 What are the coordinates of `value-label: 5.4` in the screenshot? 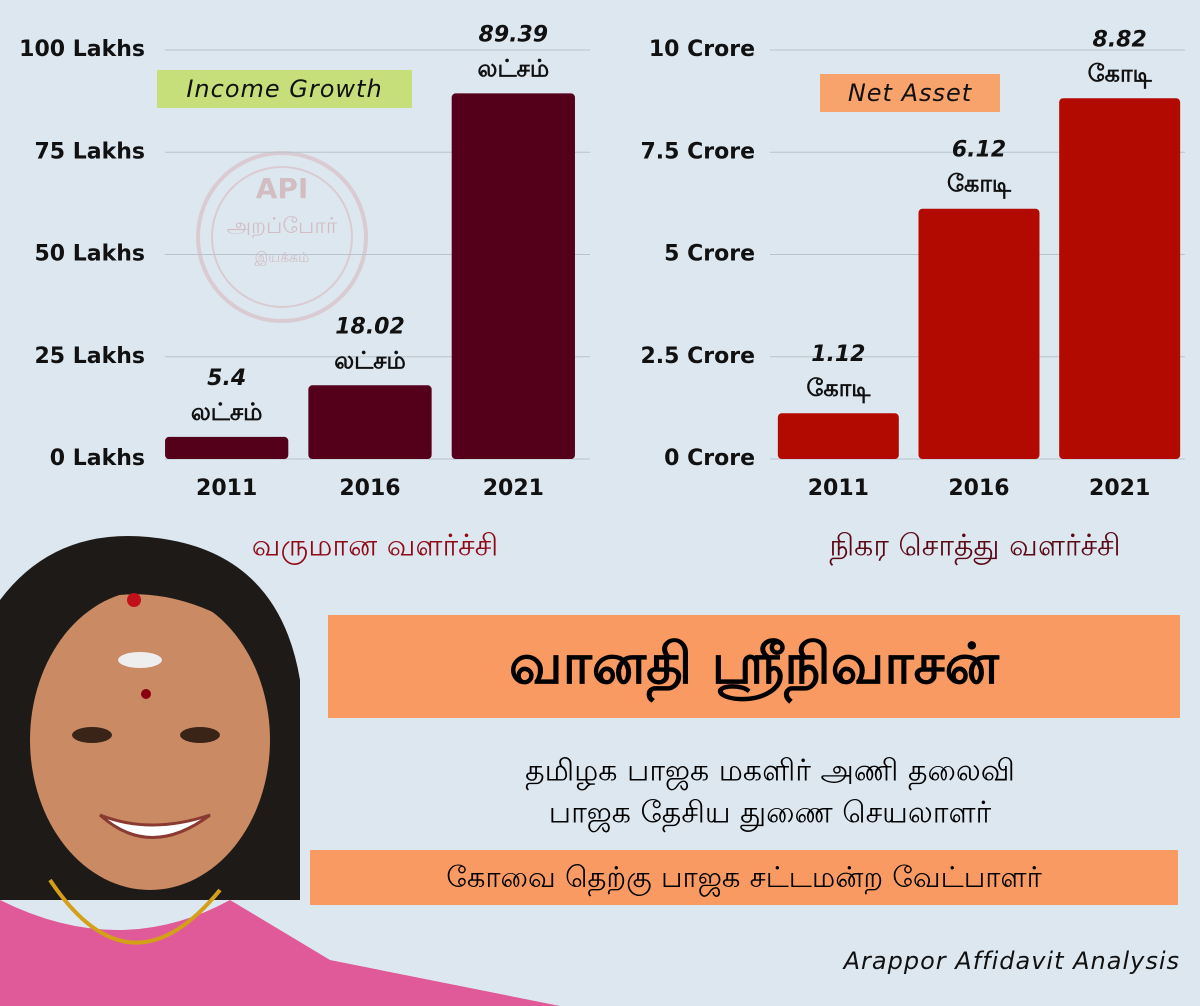 It's located at (226, 378).